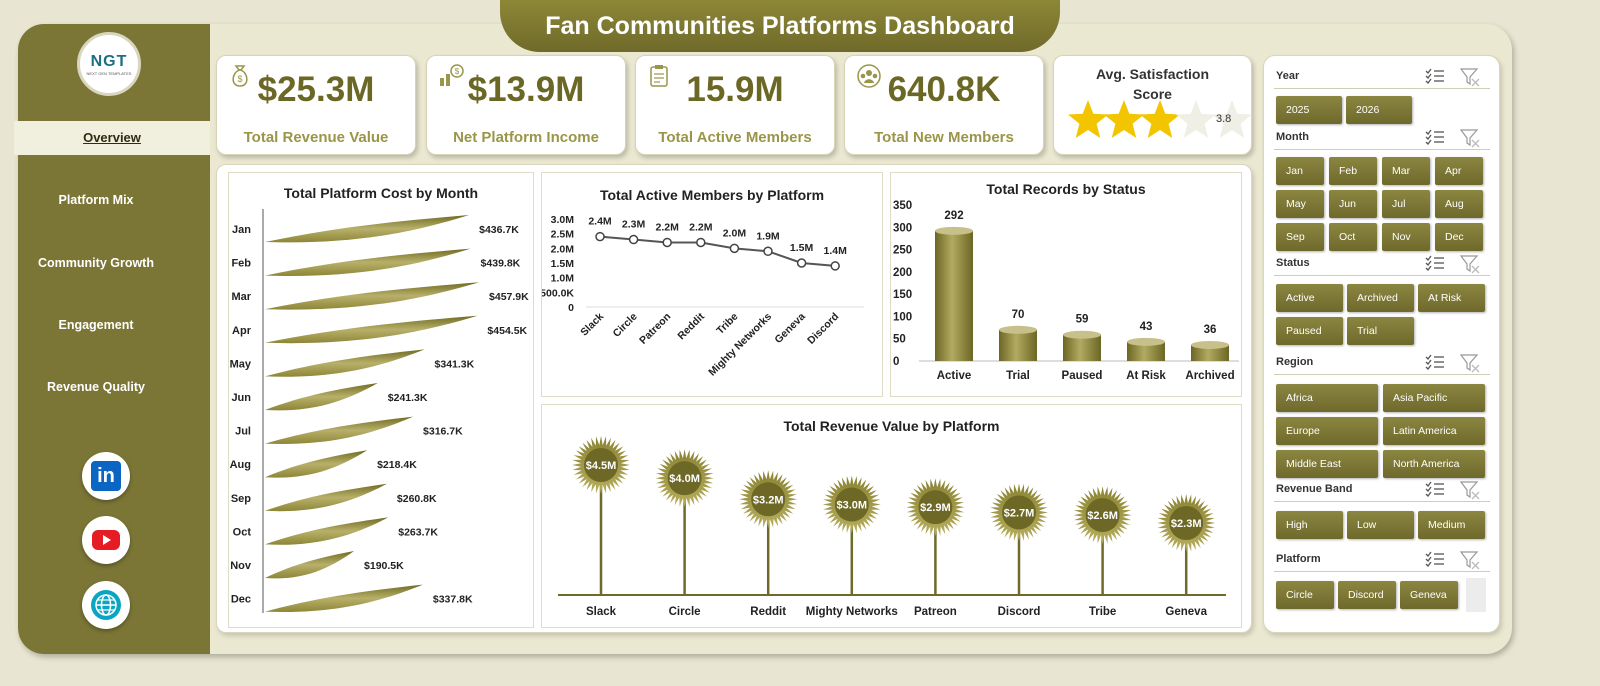 The height and width of the screenshot is (686, 1600). I want to click on x-tick-label: Circle, so click(685, 612).